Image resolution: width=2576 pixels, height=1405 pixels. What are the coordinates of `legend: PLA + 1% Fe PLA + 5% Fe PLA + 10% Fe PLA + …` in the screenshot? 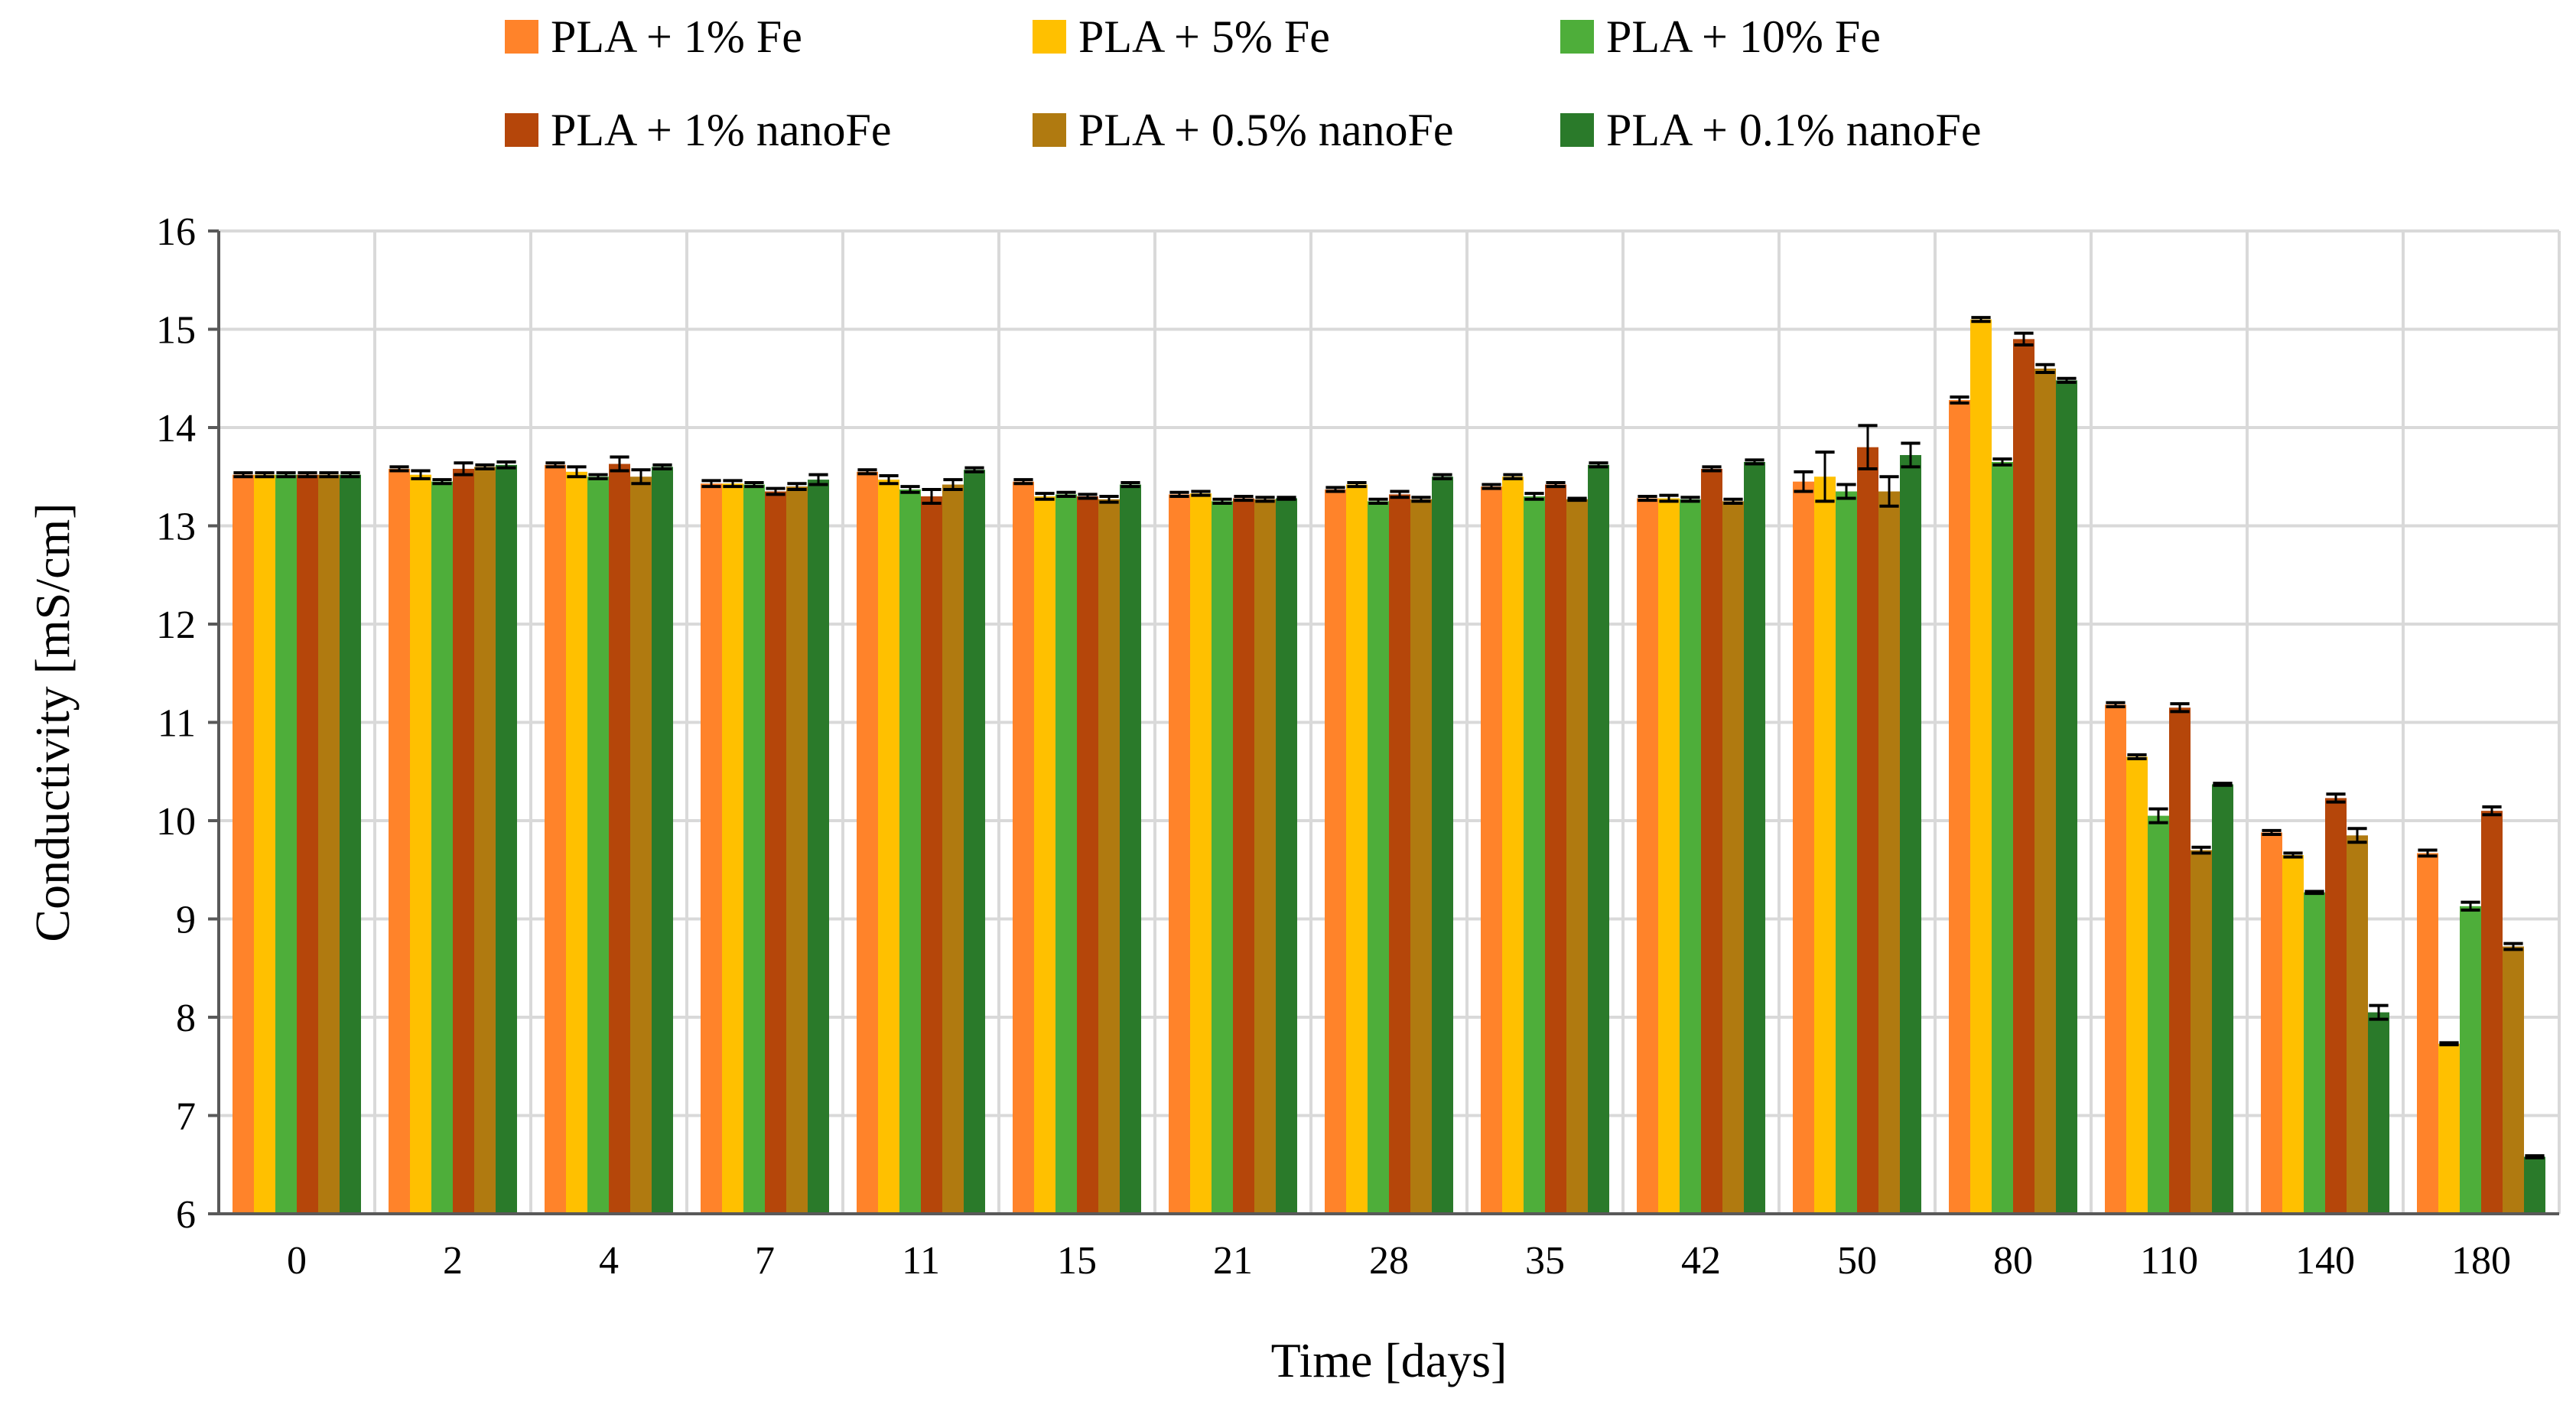 It's located at (1243, 83).